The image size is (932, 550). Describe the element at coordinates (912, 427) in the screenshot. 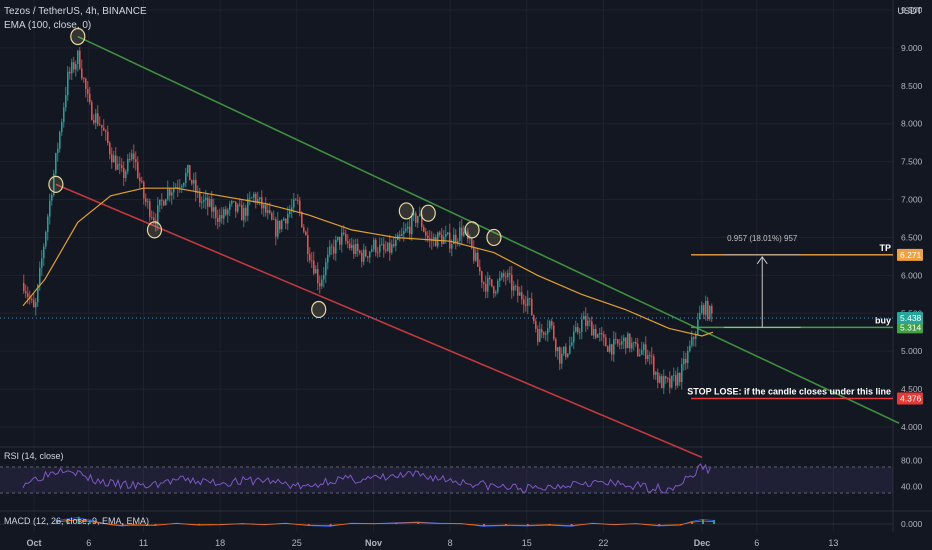

I see `price-tick: 4.000` at that location.